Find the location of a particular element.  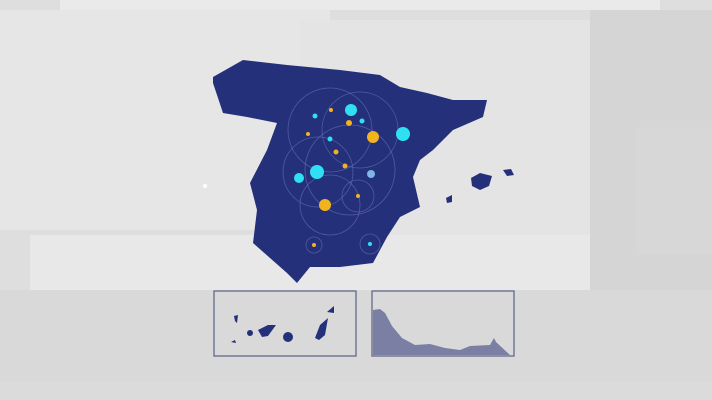

ibiza is located at coordinates (449, 199).